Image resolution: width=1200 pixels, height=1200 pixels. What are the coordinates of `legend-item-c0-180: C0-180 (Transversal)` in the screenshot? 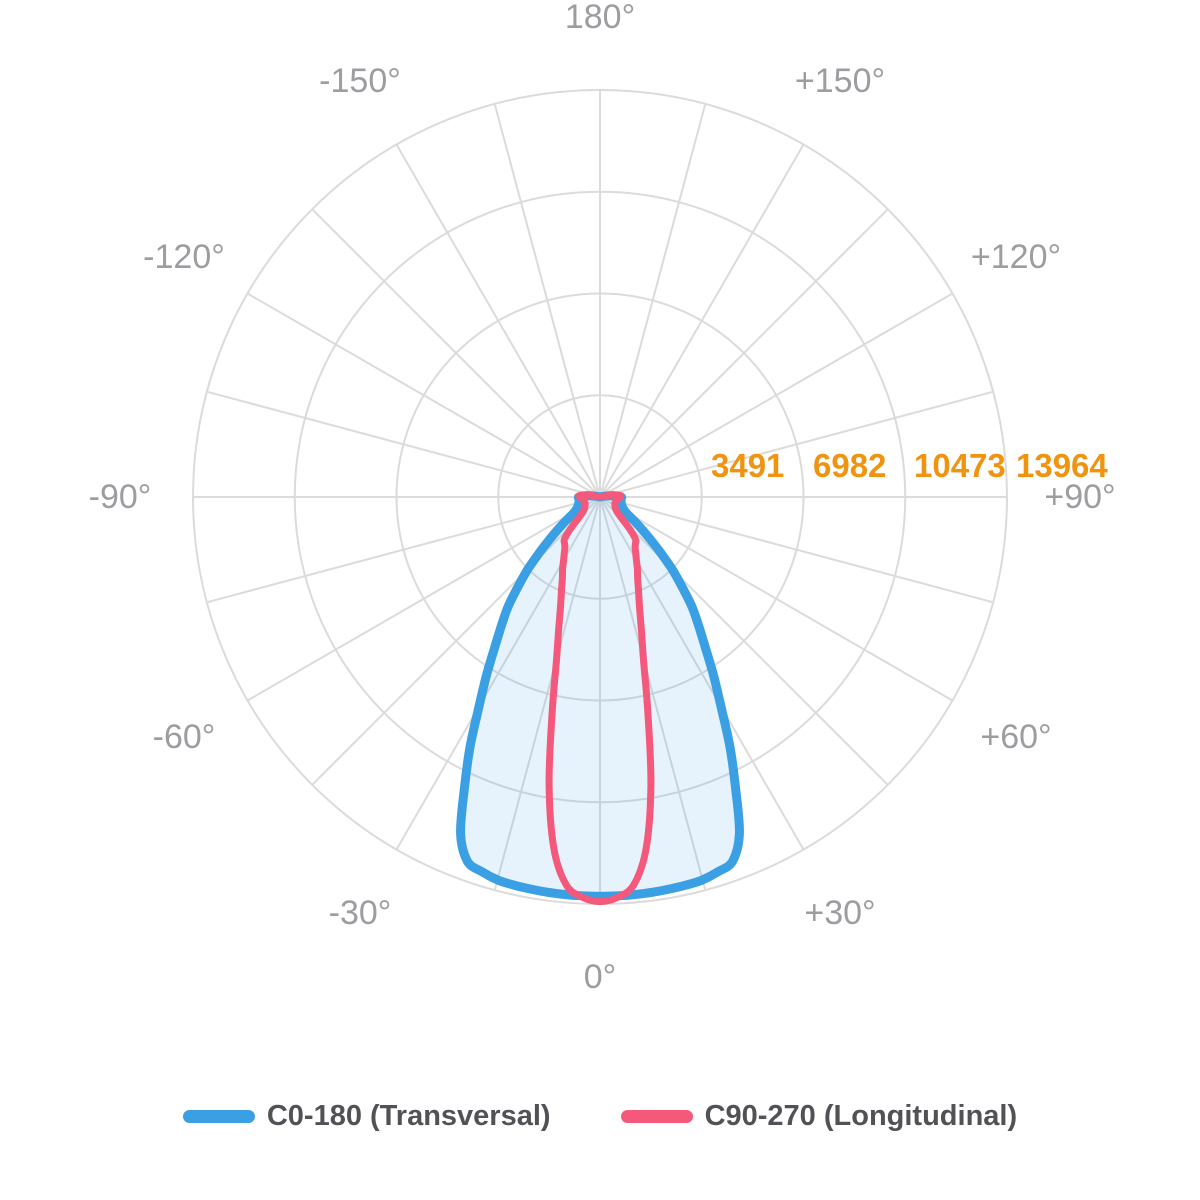 It's located at (366, 1116).